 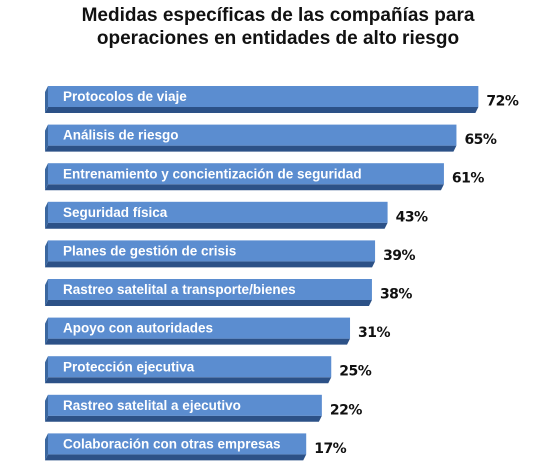 What do you see at coordinates (125, 96) in the screenshot?
I see `bar-label: Protocolos de viaje` at bounding box center [125, 96].